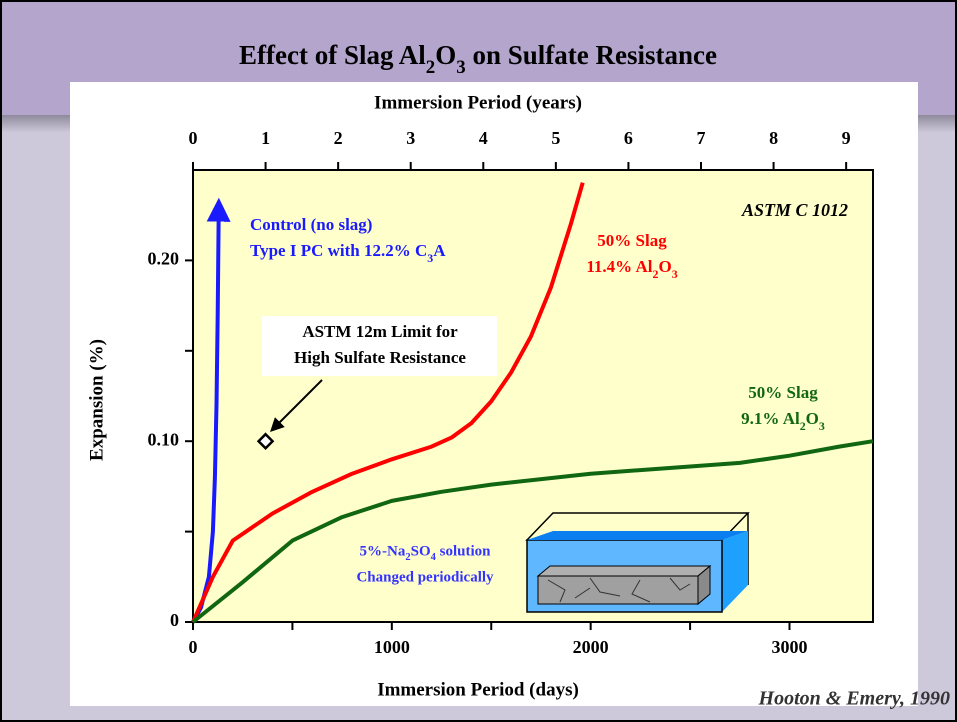 This screenshot has height=722, width=957. Describe the element at coordinates (555, 138) in the screenshot. I see `x2-tick-label: 5` at that location.